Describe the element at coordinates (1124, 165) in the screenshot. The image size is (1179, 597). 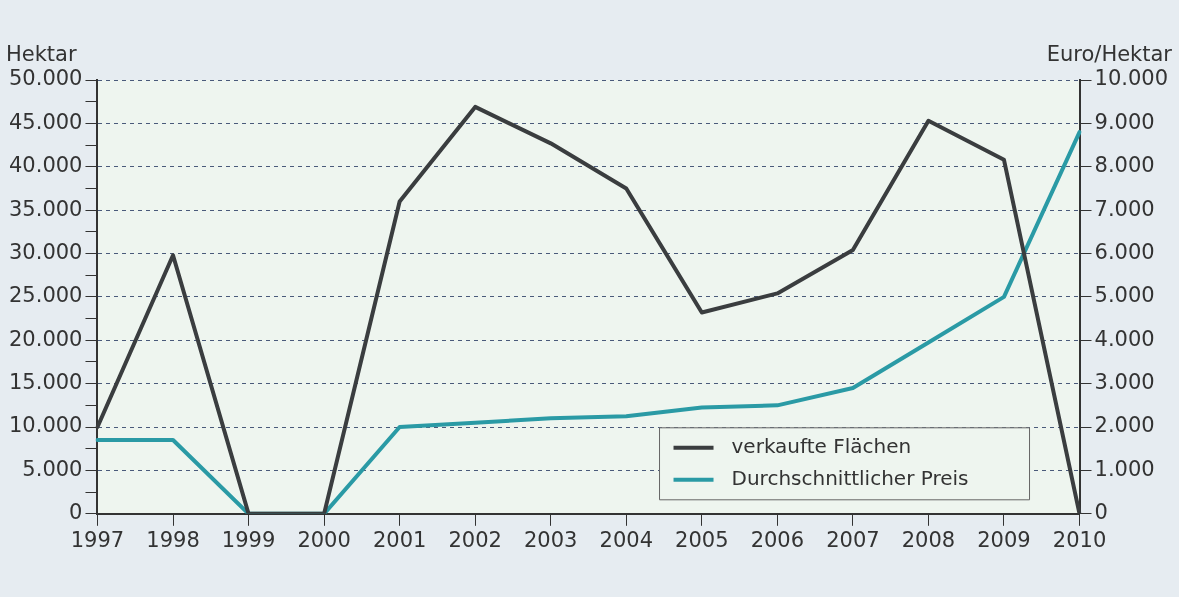
I see `y2-tick-label: 8.000` at that location.